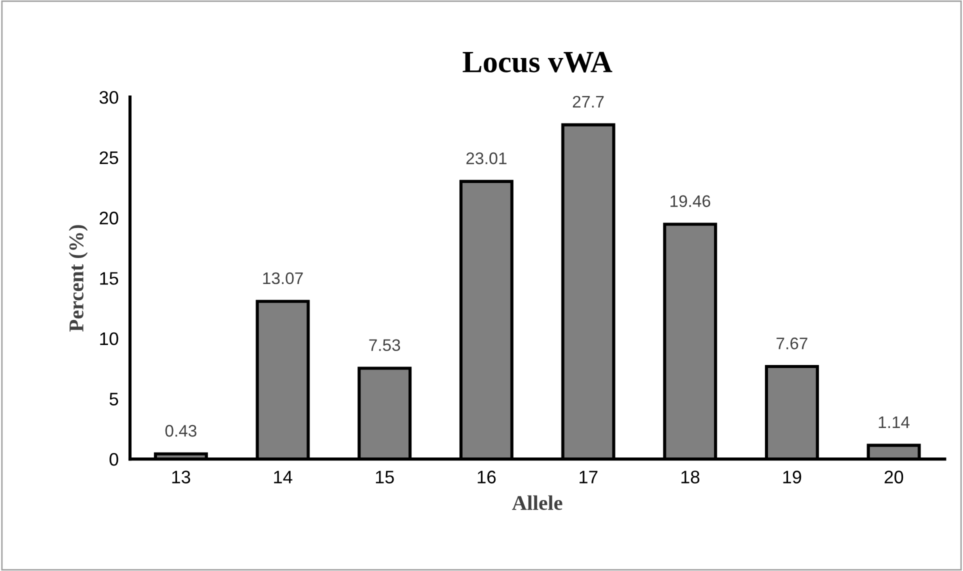 The width and height of the screenshot is (963, 571). Describe the element at coordinates (283, 477) in the screenshot. I see `x-tick-label: 14` at that location.